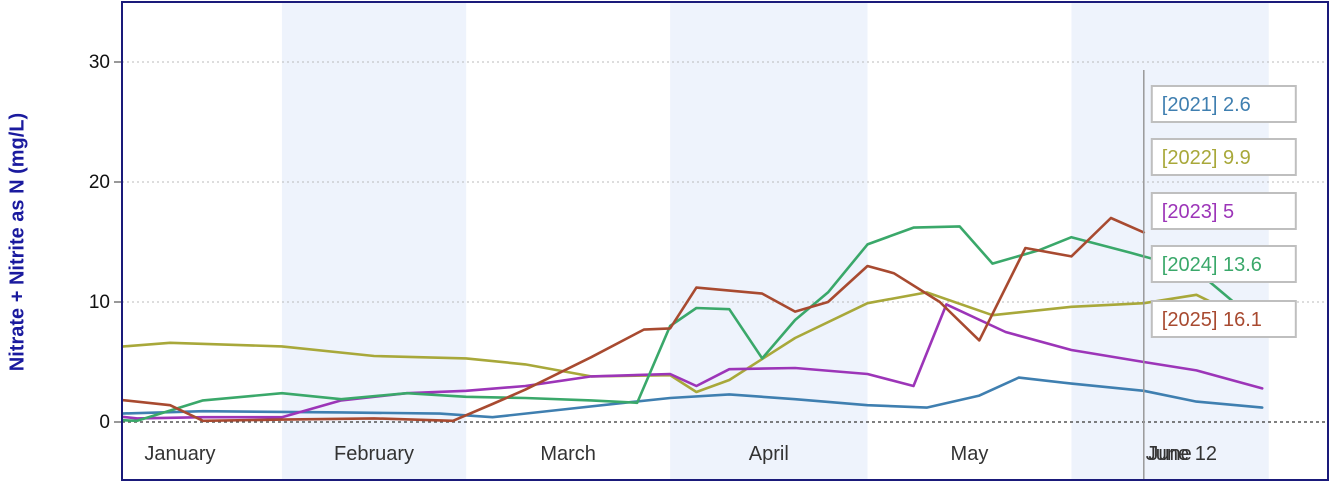 This screenshot has height=498, width=1340. I want to click on tooltip: [2023] 5, so click(1223, 211).